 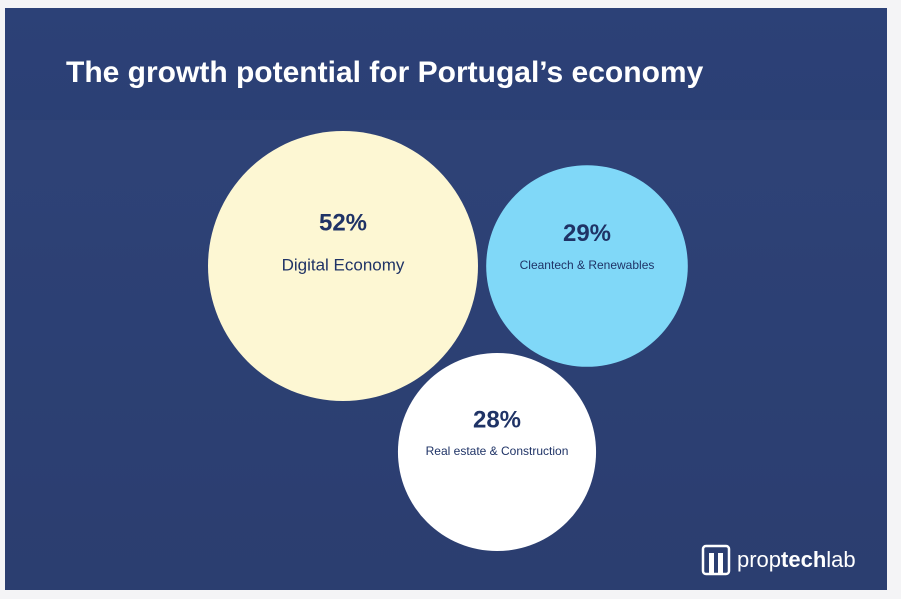 I want to click on value-label: 28%, so click(x=497, y=420).